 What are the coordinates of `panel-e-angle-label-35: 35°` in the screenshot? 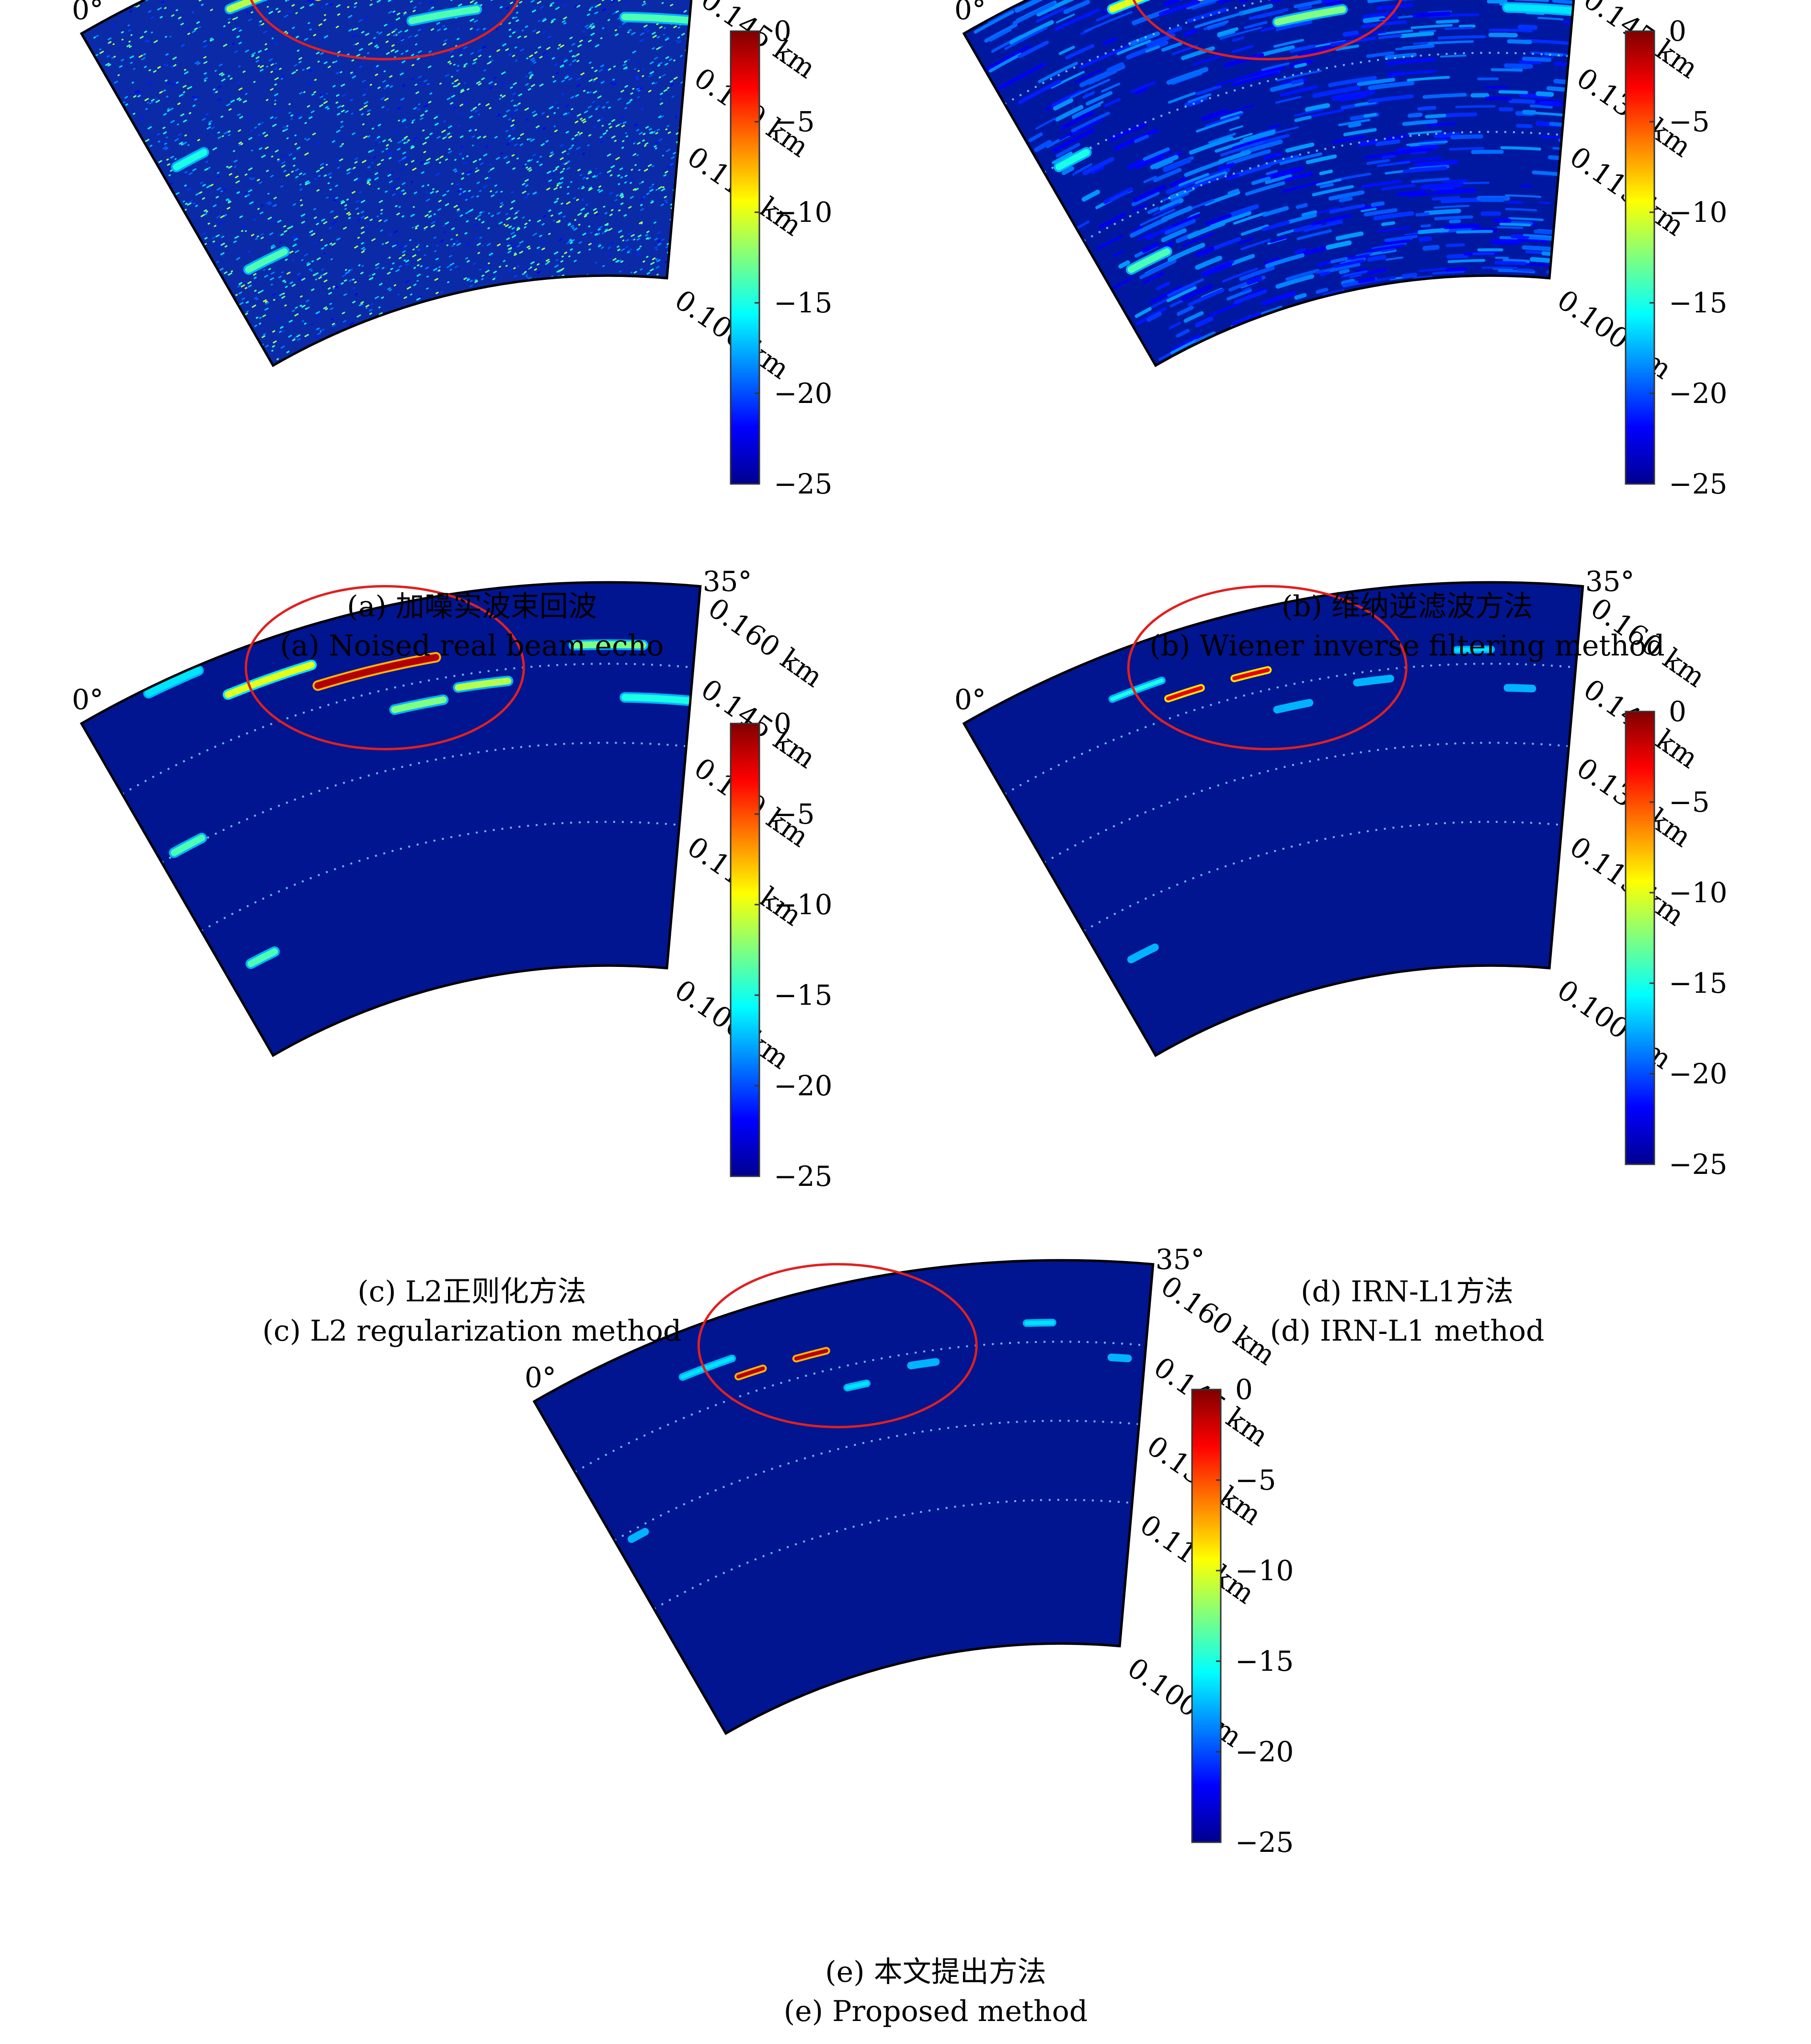 It's located at (1180, 1259).